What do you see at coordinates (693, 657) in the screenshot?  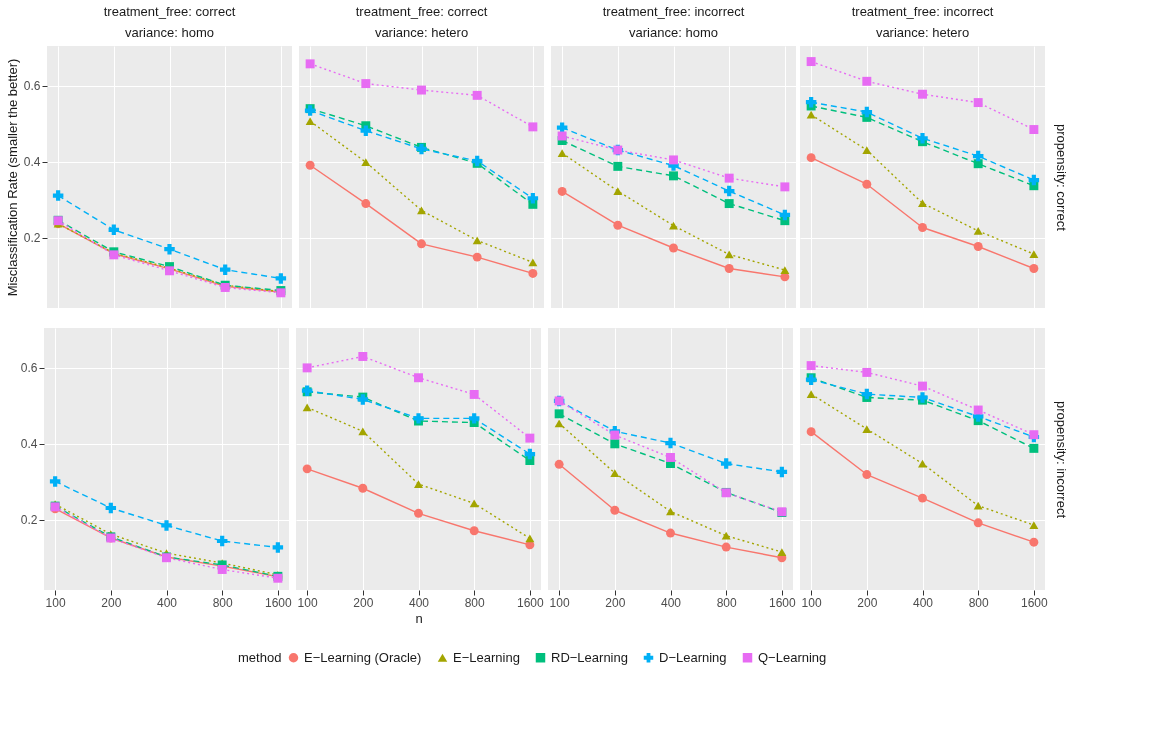 I see `legend-label: D−Learning` at bounding box center [693, 657].